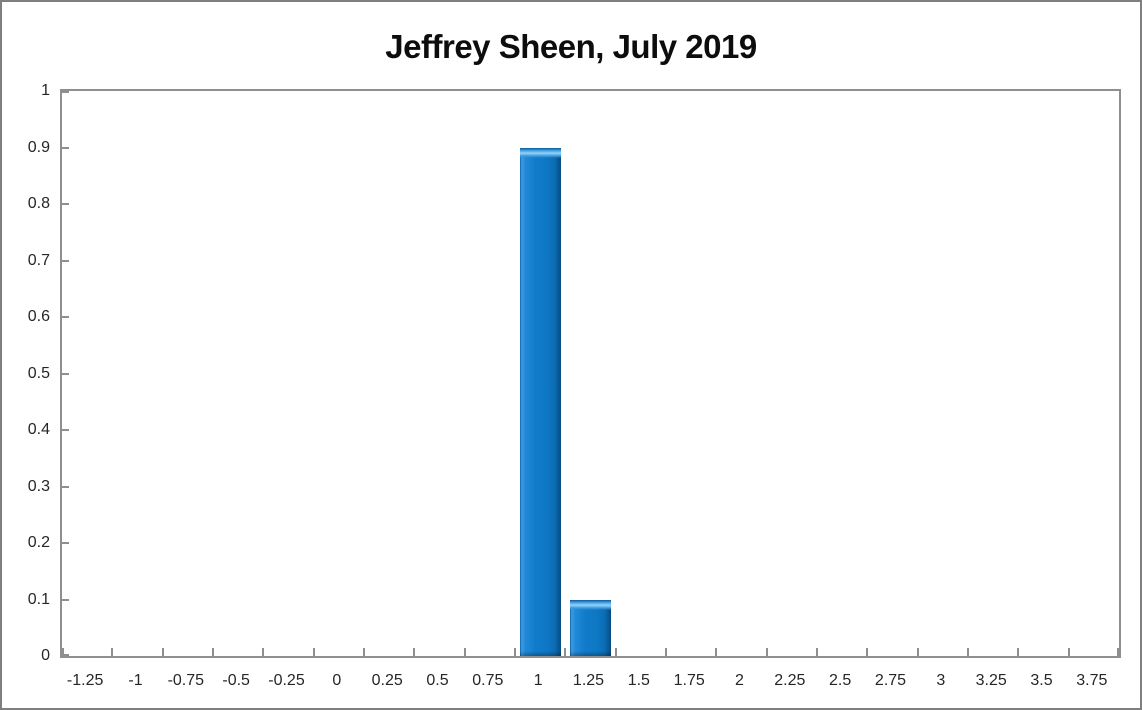 The image size is (1142, 710). What do you see at coordinates (38, 486) in the screenshot?
I see `y-axis-tick-label: 0.3` at bounding box center [38, 486].